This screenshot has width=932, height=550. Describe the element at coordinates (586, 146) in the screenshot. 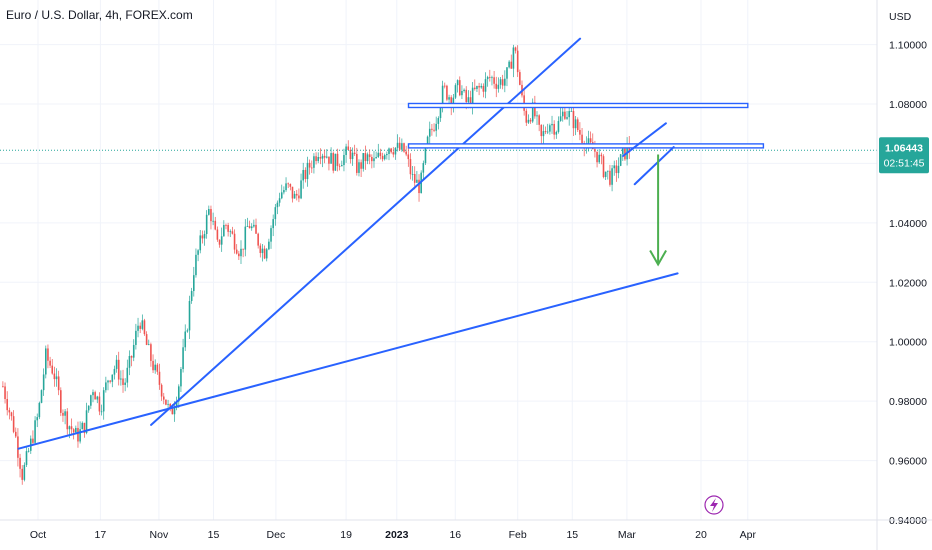

I see `resistance-lower` at that location.